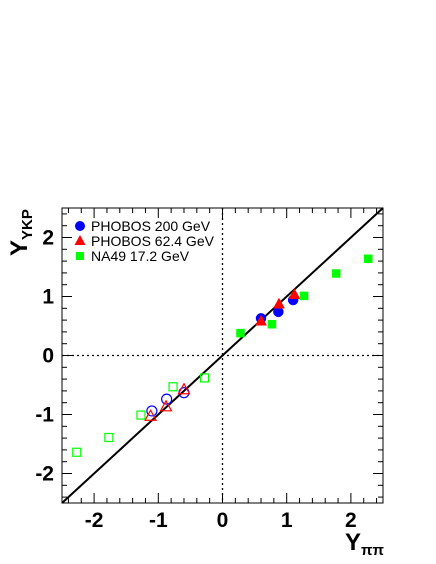 The image size is (436, 564). What do you see at coordinates (372, 550) in the screenshot?
I see `x-axis-title-sub: ππ` at bounding box center [372, 550].